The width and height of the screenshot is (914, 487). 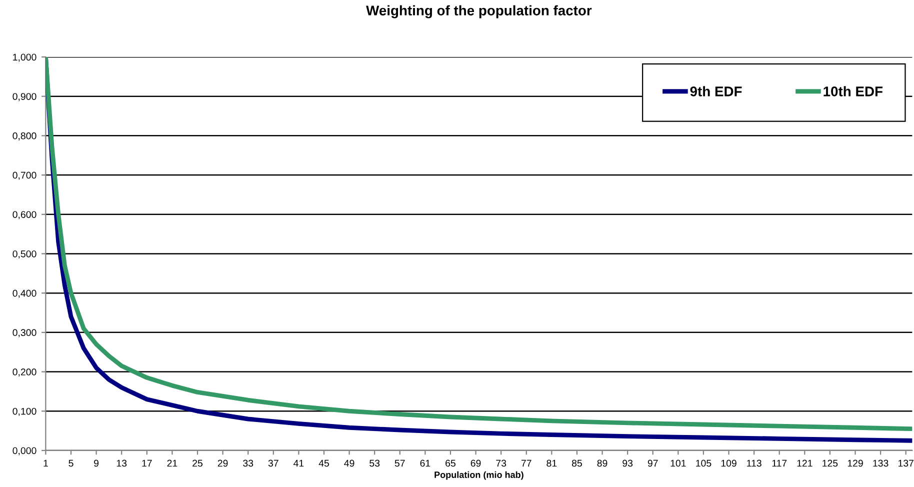 I want to click on legend-label: 9th EDF, so click(x=716, y=91).